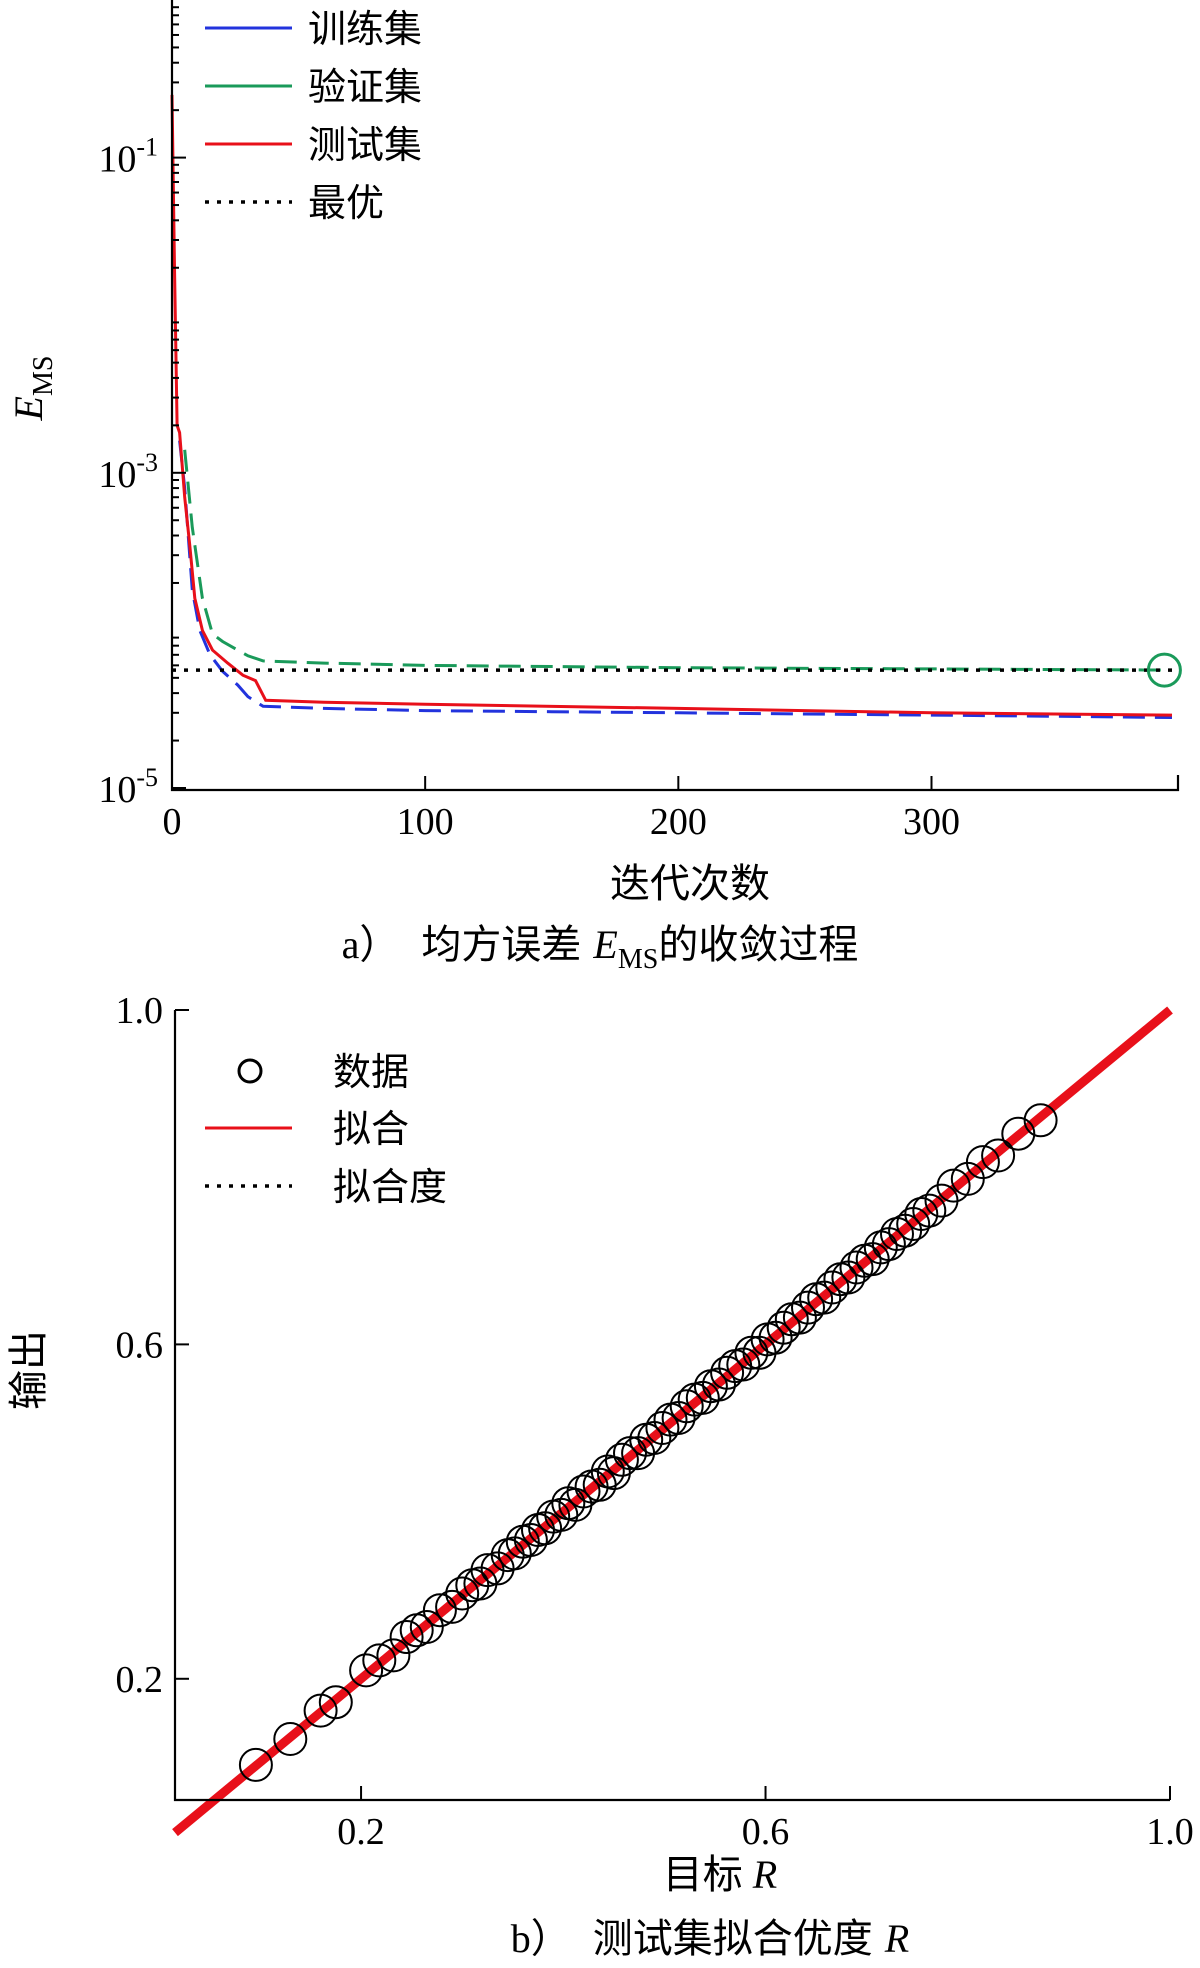 The width and height of the screenshot is (1200, 1968). Describe the element at coordinates (365, 29) in the screenshot. I see `legend-train-label: 训练集` at that location.